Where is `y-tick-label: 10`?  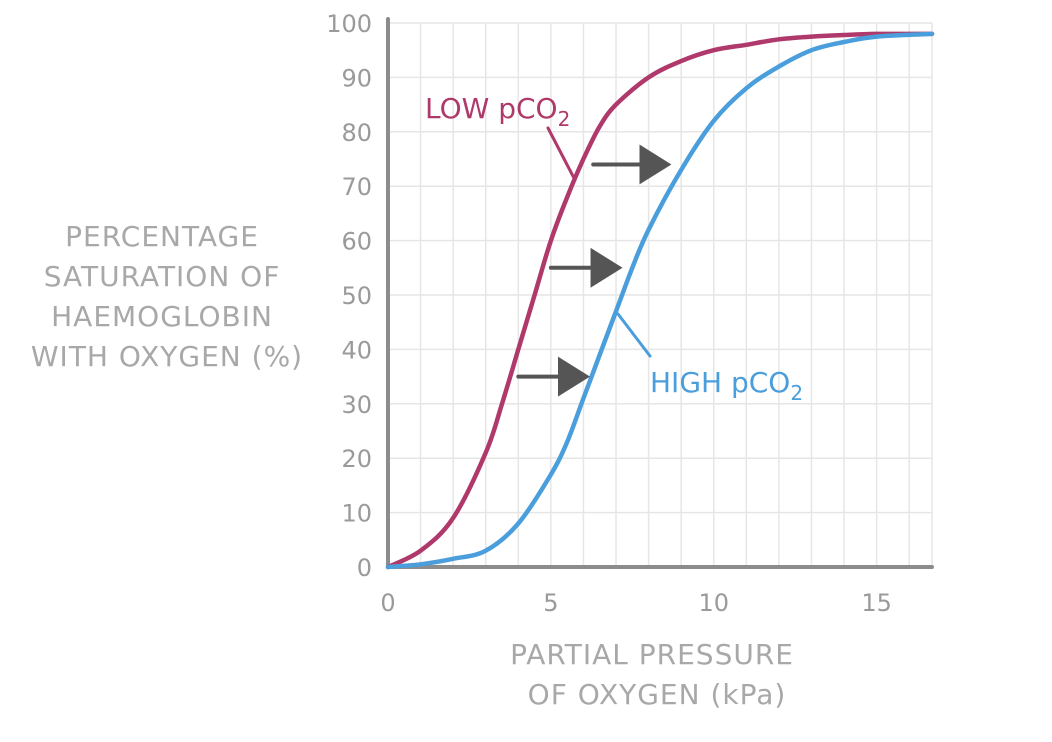 y-tick-label: 10 is located at coordinates (356, 514).